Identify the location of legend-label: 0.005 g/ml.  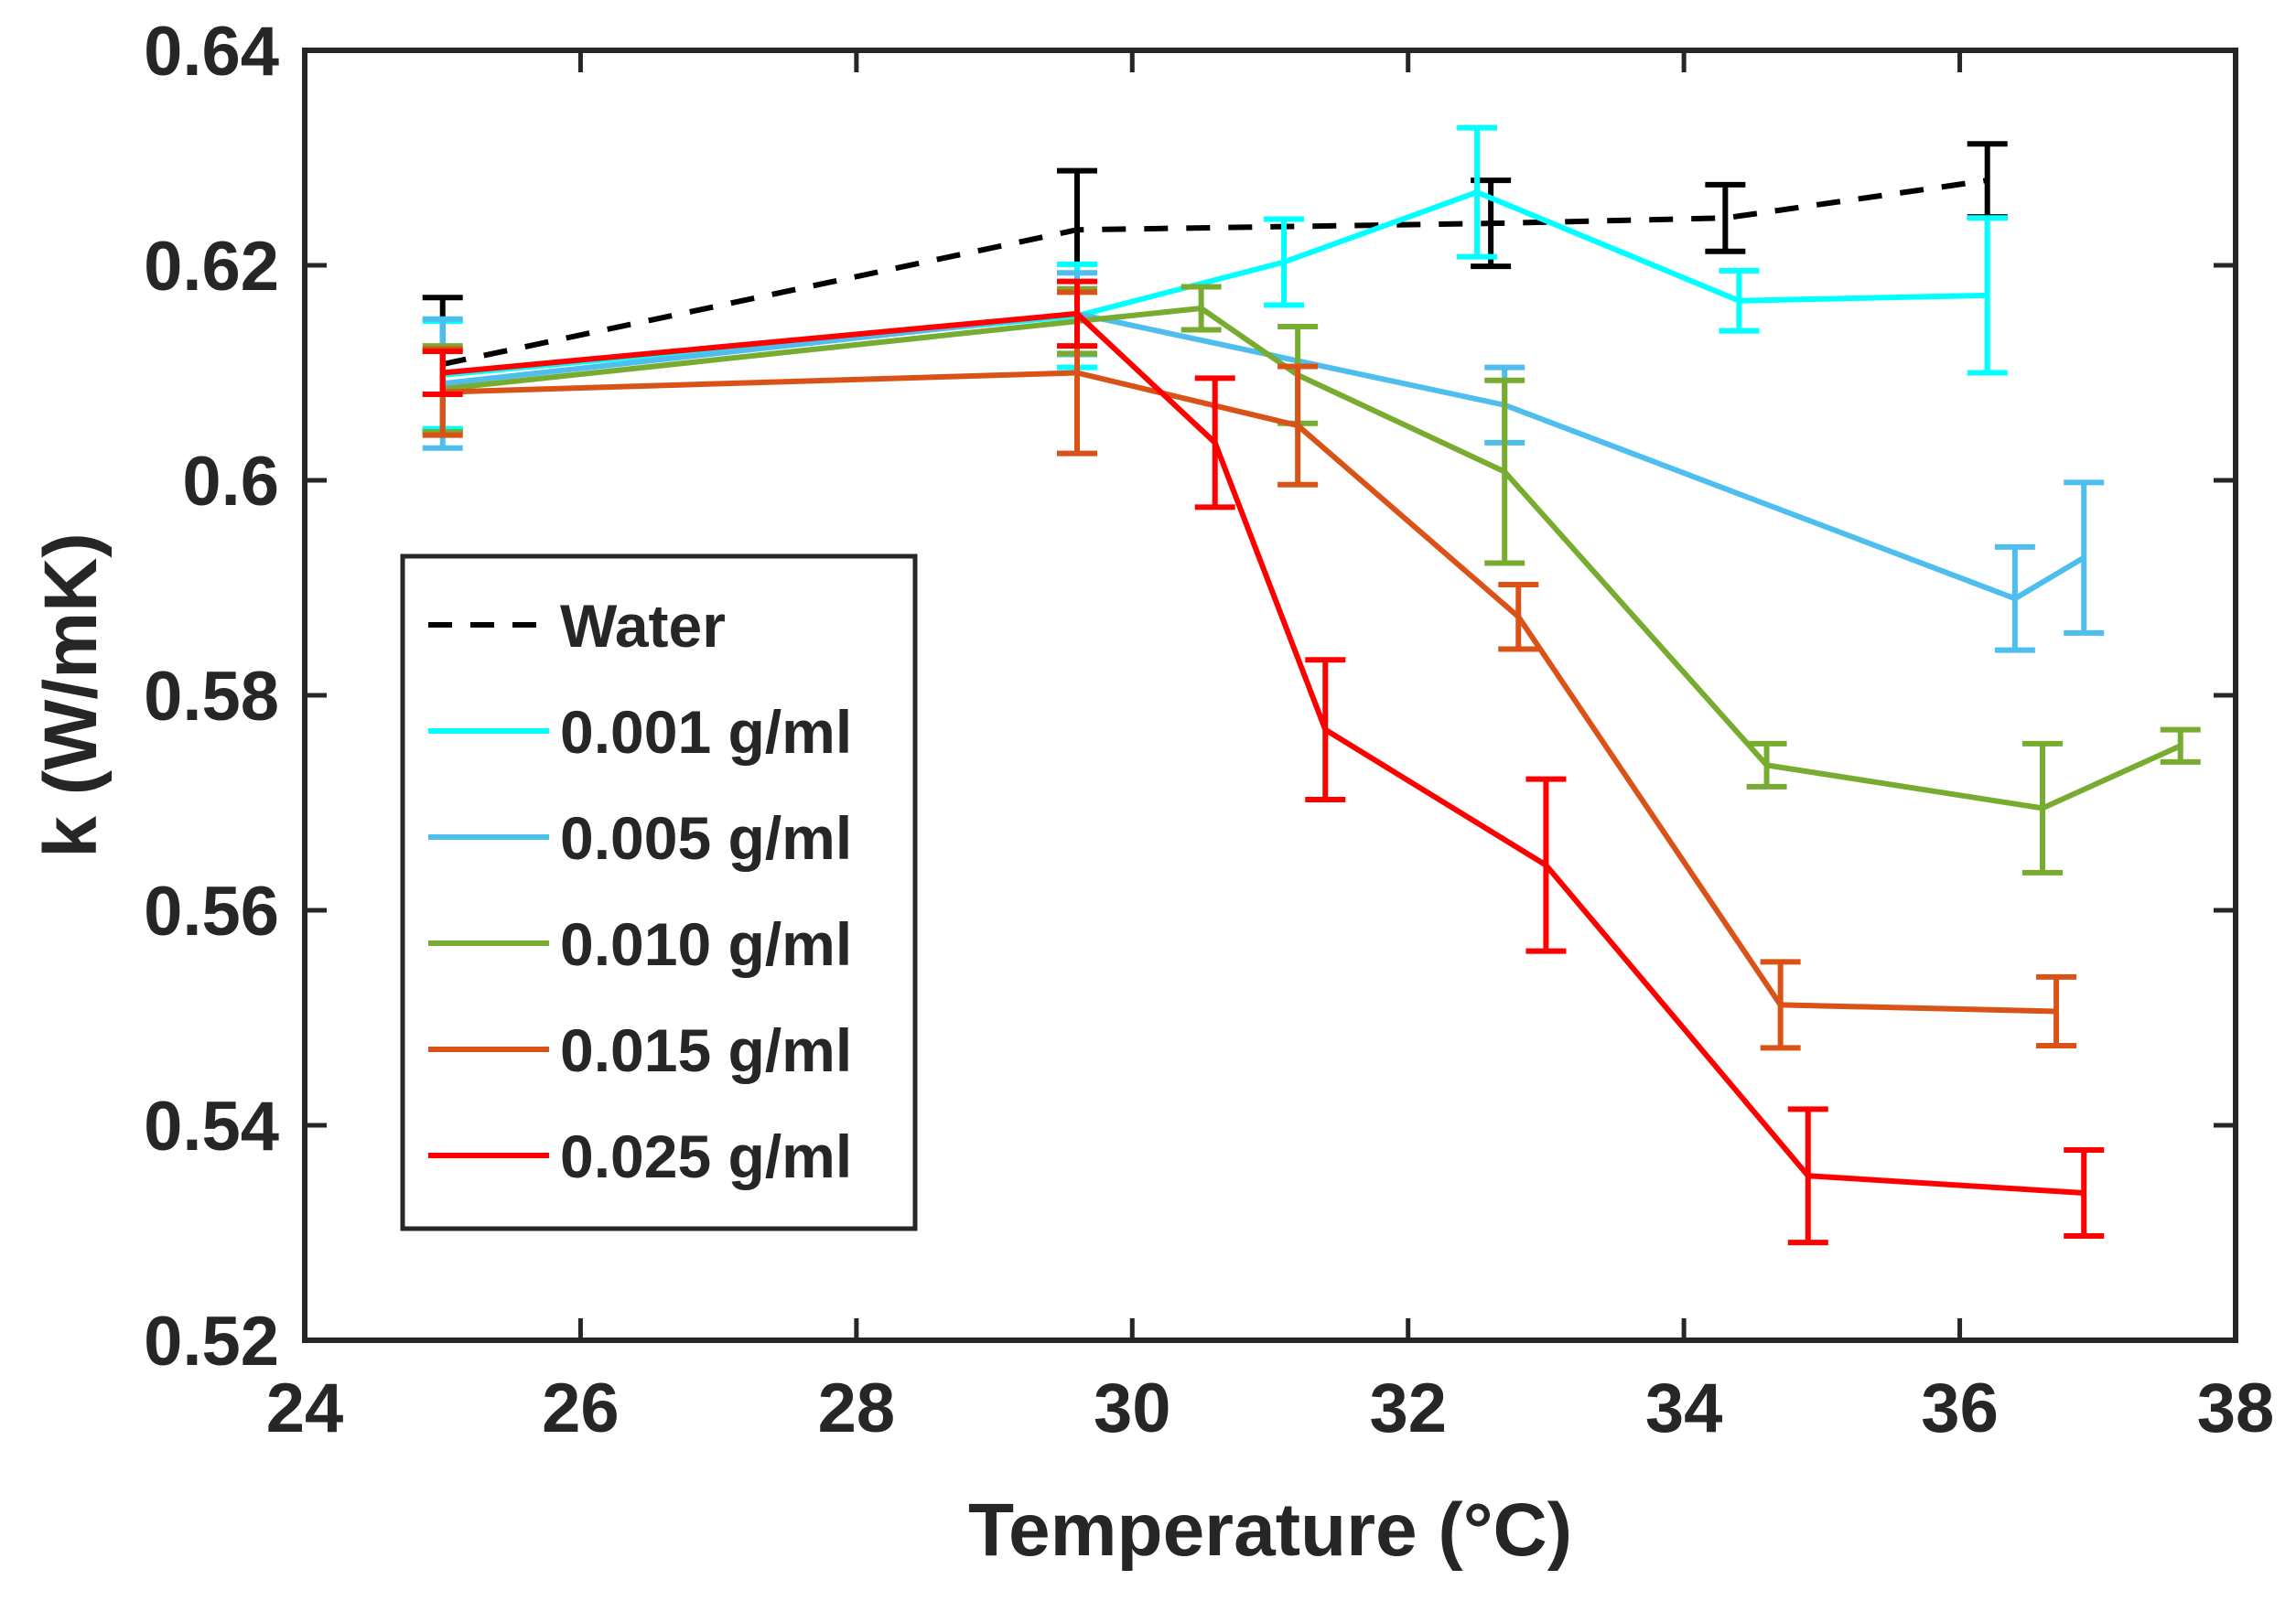
(706, 838).